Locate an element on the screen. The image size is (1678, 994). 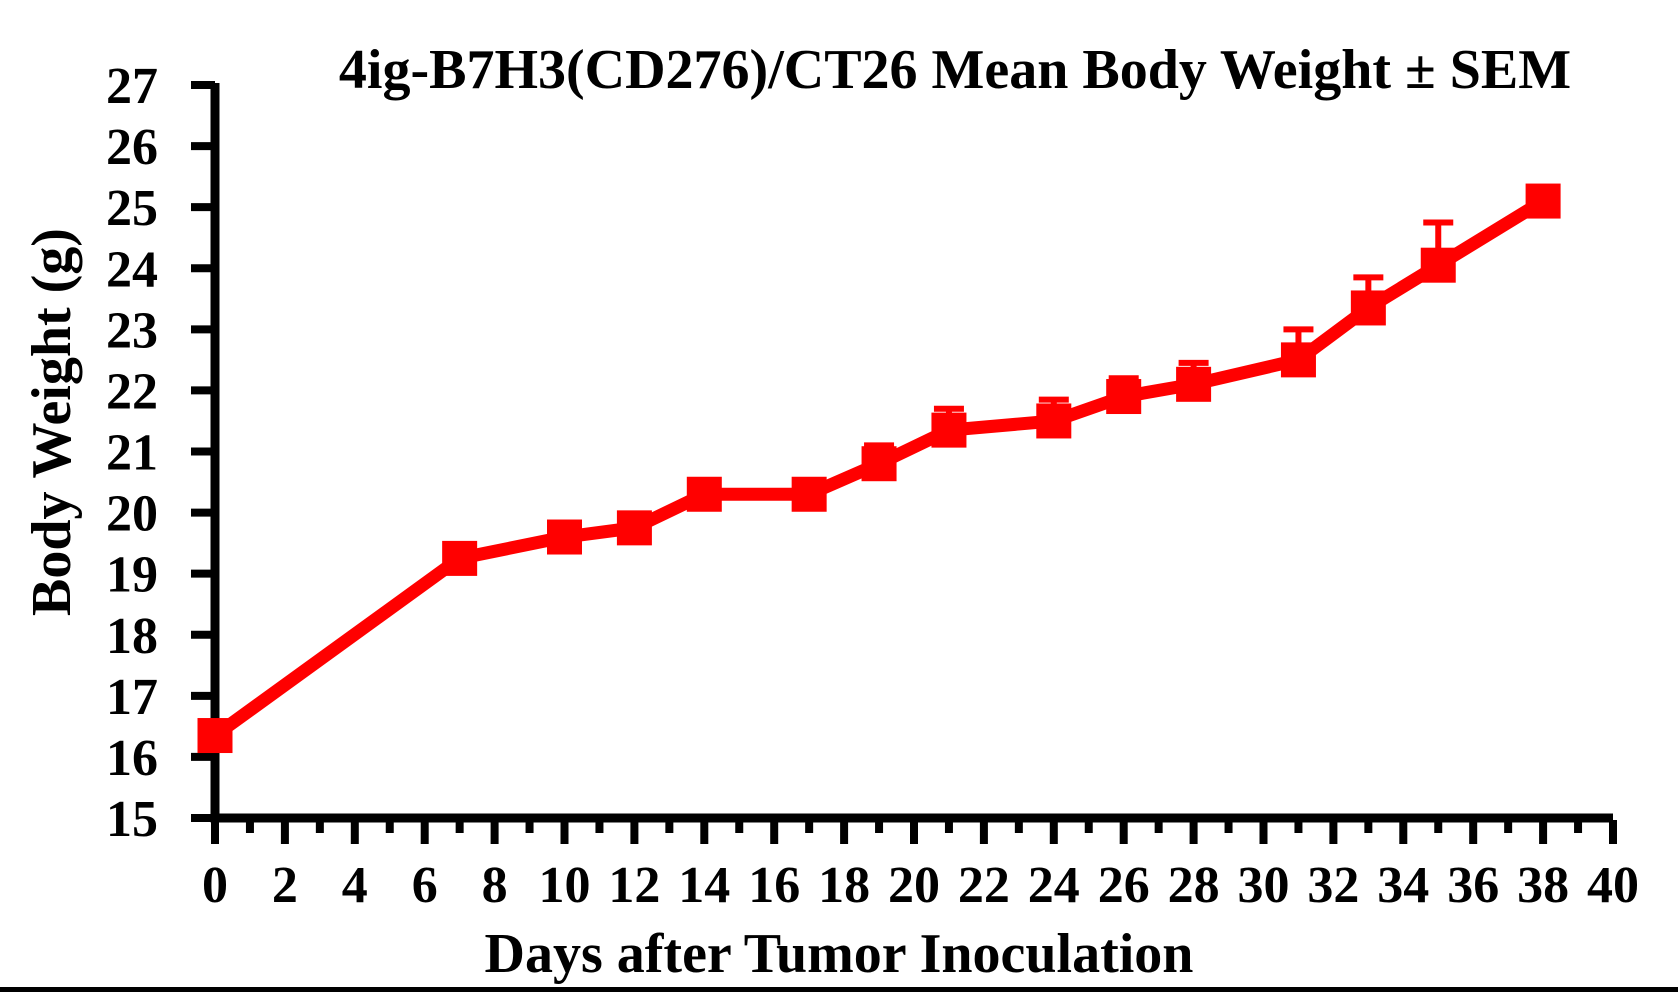
y-tick-label: 21 is located at coordinates (132, 453).